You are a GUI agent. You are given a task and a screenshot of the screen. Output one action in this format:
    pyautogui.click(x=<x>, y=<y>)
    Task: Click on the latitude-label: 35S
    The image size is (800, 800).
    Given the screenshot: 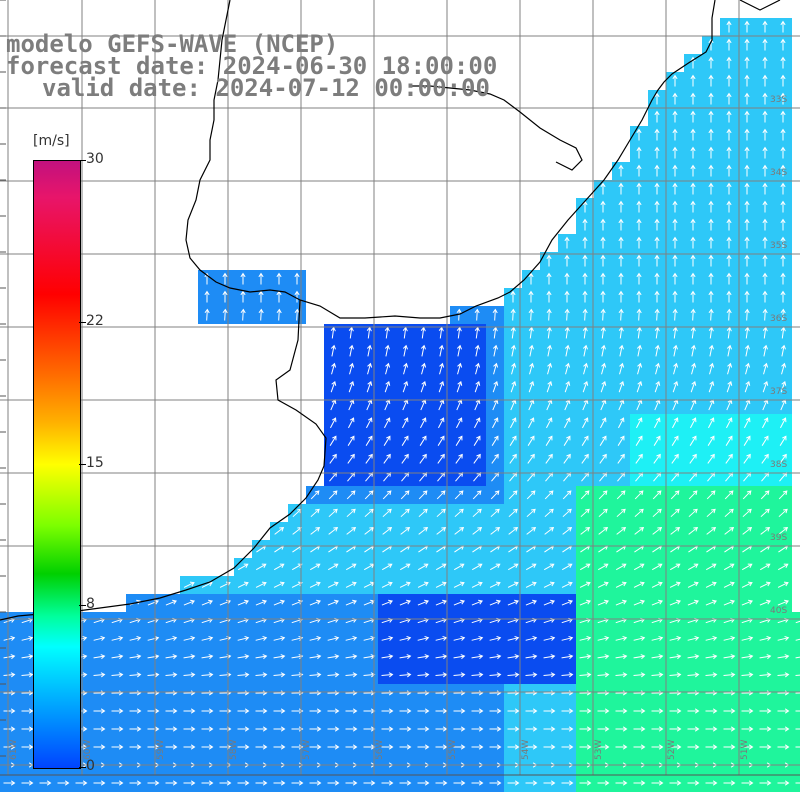 What is the action you would take?
    pyautogui.click(x=778, y=246)
    